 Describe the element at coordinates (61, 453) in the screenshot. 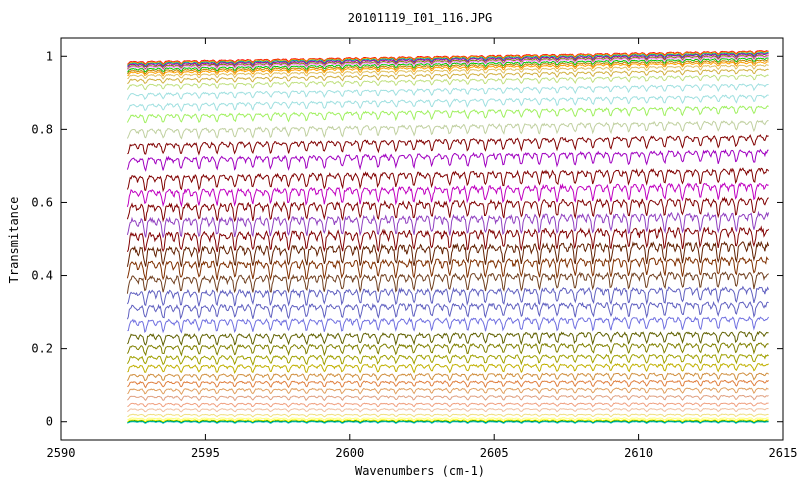

I see `x-tick-label: 2590` at that location.